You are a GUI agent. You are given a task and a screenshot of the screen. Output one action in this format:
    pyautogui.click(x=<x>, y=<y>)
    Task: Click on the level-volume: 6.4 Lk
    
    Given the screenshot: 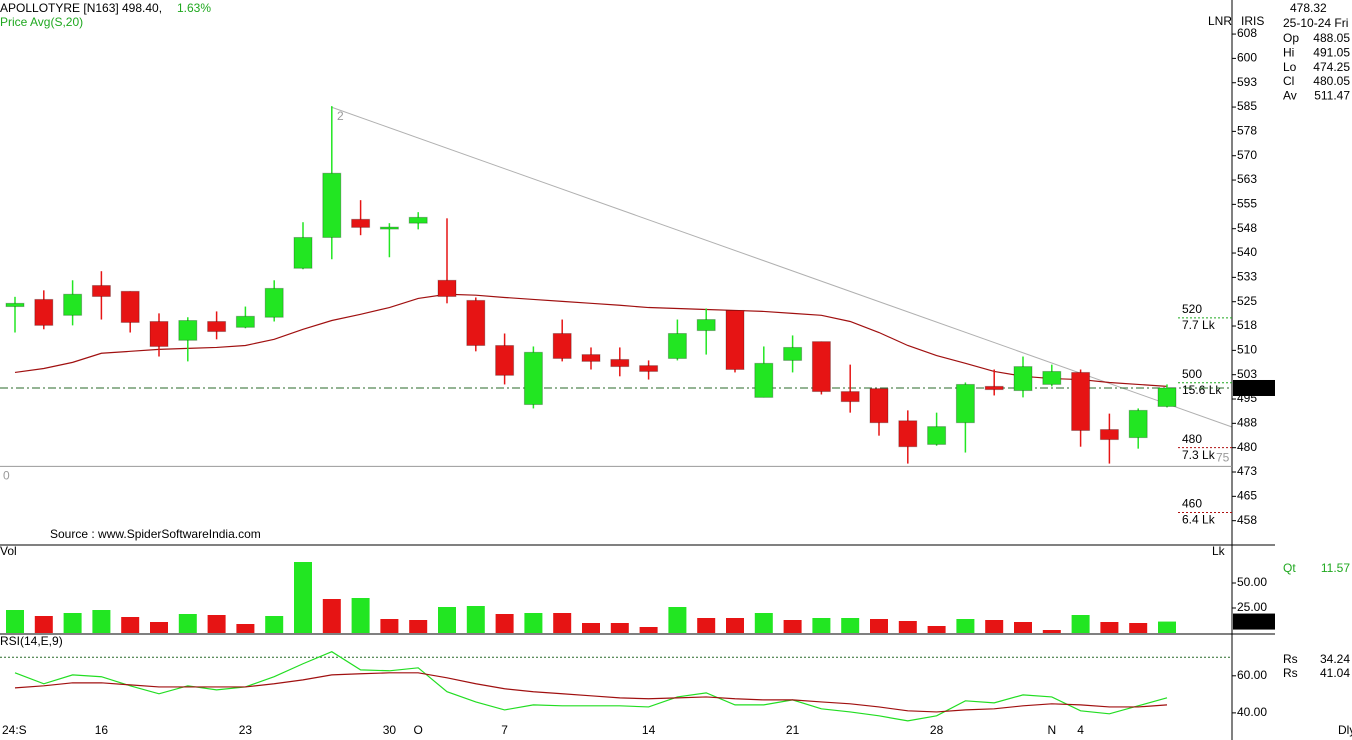 What is the action you would take?
    pyautogui.click(x=1199, y=520)
    